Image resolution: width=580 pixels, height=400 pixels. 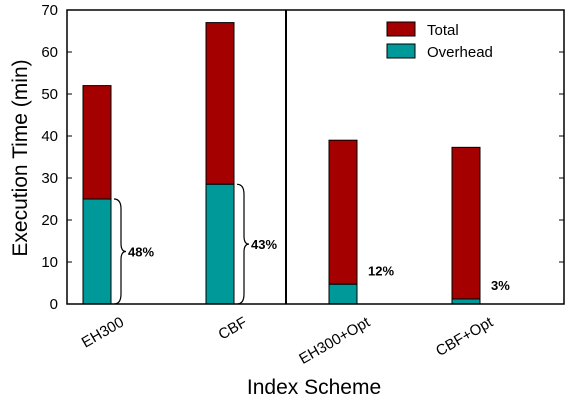 What do you see at coordinates (460, 52) in the screenshot?
I see `legend-label-overhead: Overhead` at bounding box center [460, 52].